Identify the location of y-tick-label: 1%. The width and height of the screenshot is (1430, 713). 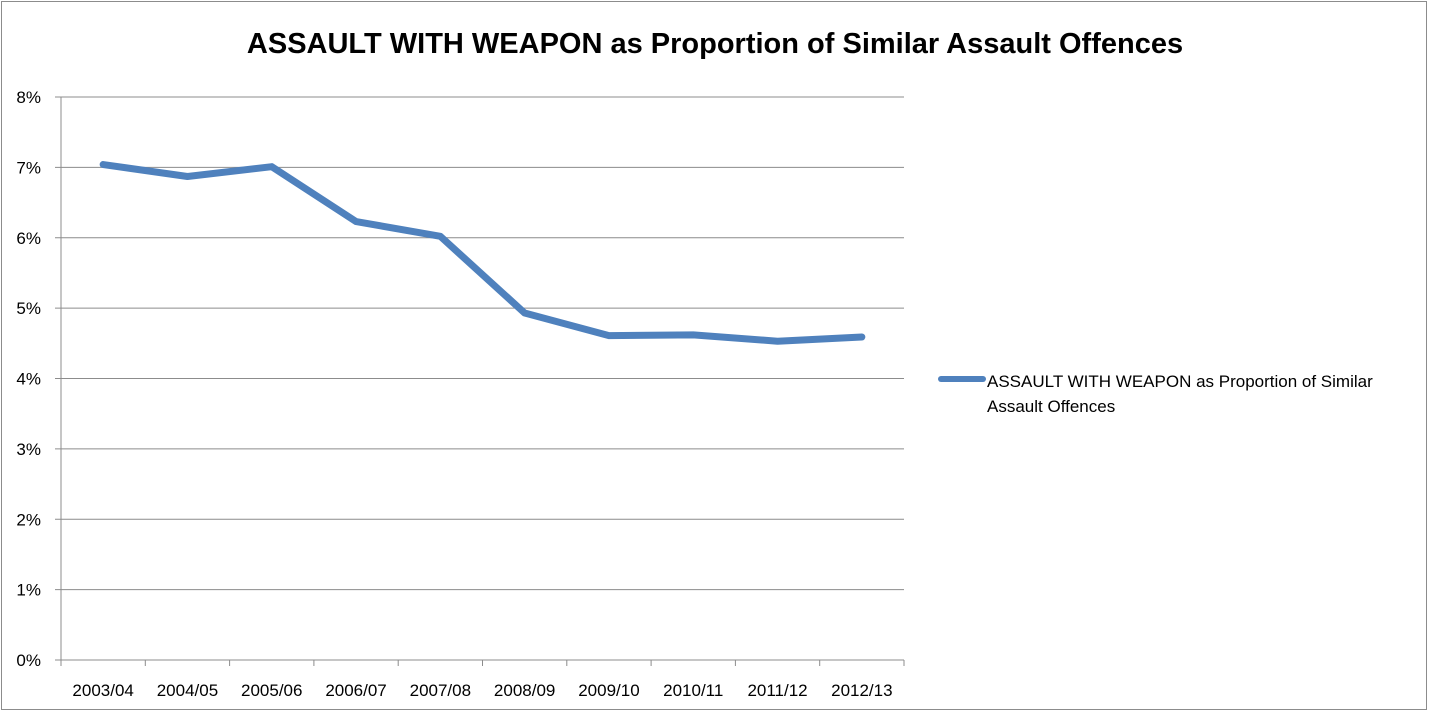
(28, 590).